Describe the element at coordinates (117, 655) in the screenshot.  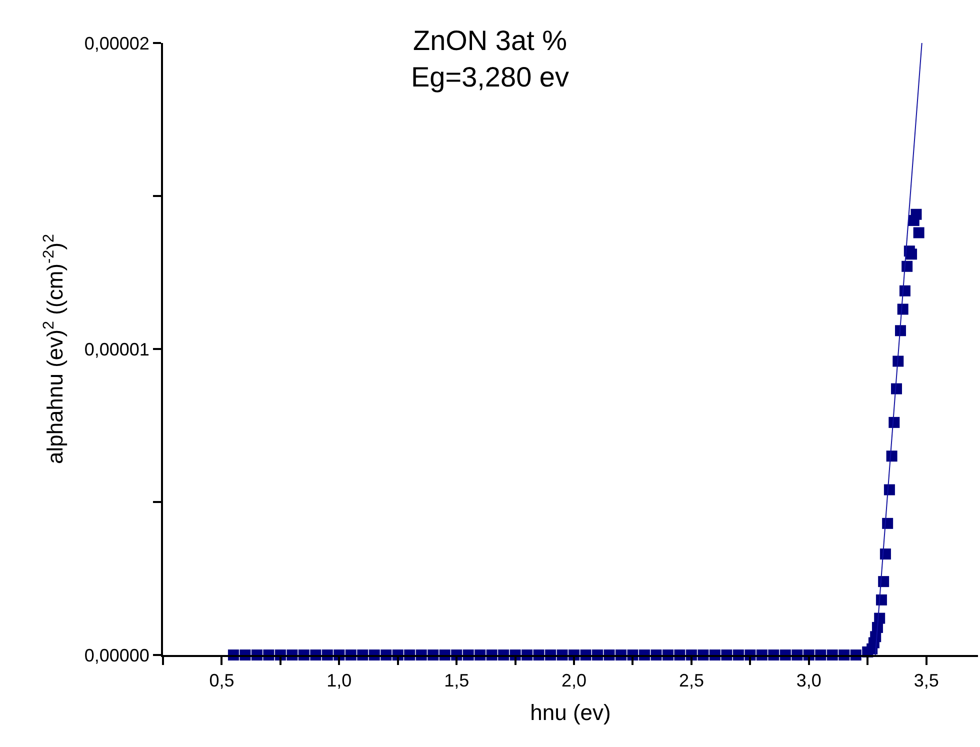
I see `y-tick-label: 0,00000` at that location.